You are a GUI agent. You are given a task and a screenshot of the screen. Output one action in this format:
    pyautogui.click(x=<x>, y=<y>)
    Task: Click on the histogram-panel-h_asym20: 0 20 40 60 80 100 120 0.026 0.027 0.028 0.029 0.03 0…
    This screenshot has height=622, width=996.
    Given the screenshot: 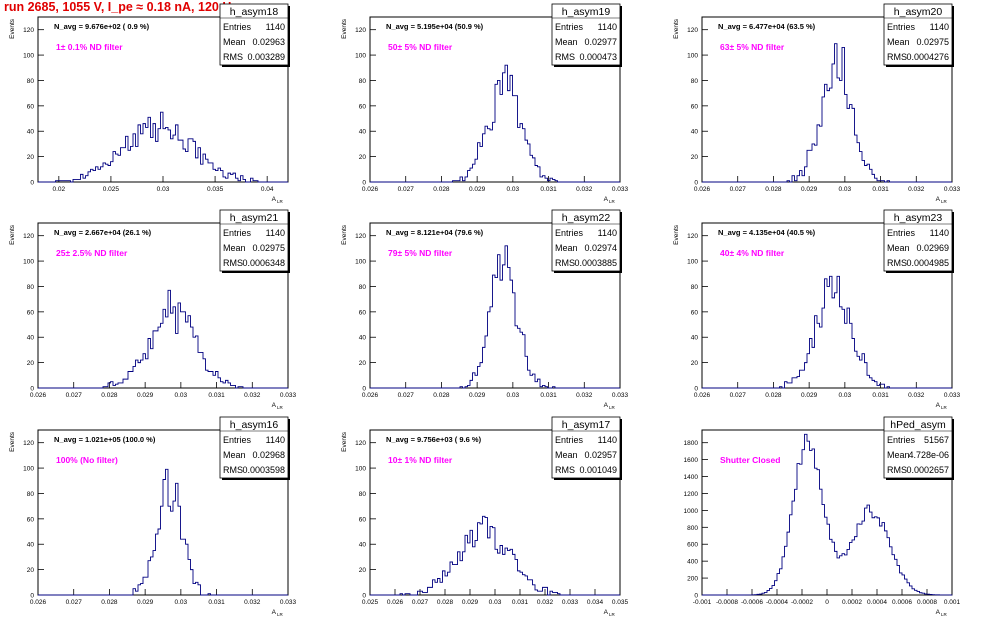 What is the action you would take?
    pyautogui.click(x=817, y=103)
    